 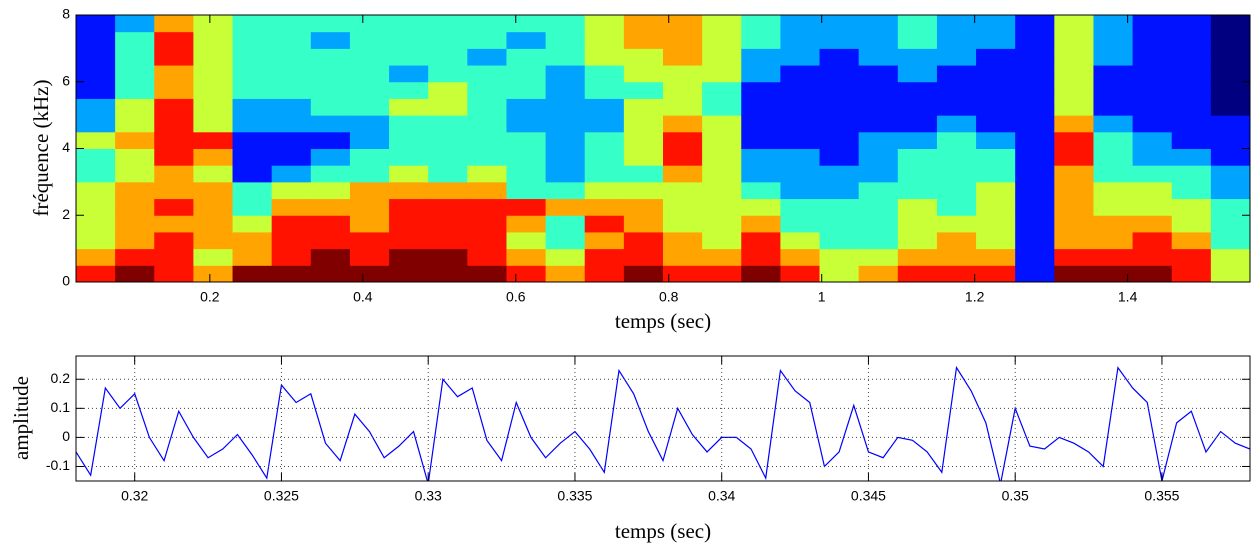 What do you see at coordinates (66, 281) in the screenshot?
I see `y-tick-label: 0` at bounding box center [66, 281].